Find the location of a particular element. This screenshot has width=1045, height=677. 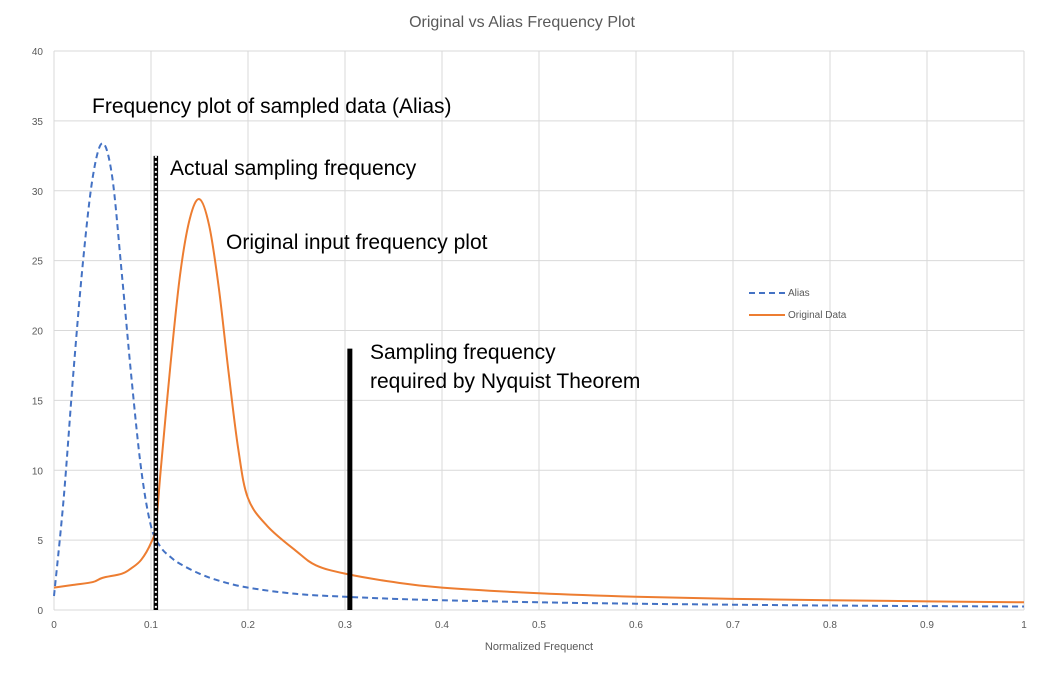

vertical-markers is located at coordinates (253, 382).